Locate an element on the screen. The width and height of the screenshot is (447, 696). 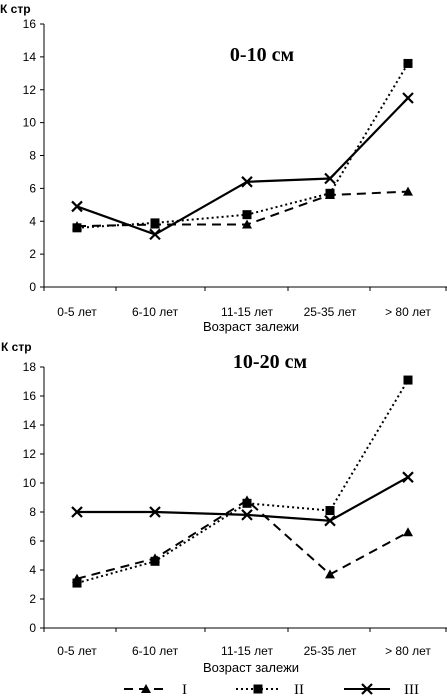
legend-label-II: II is located at coordinates (299, 689).